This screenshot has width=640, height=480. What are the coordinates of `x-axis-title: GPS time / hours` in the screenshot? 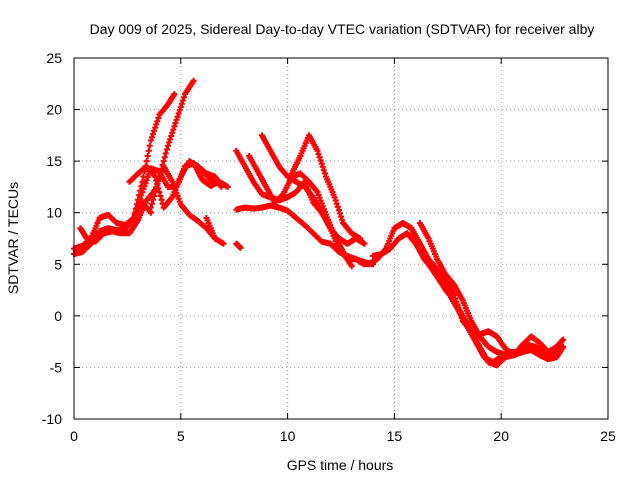 It's located at (340, 465).